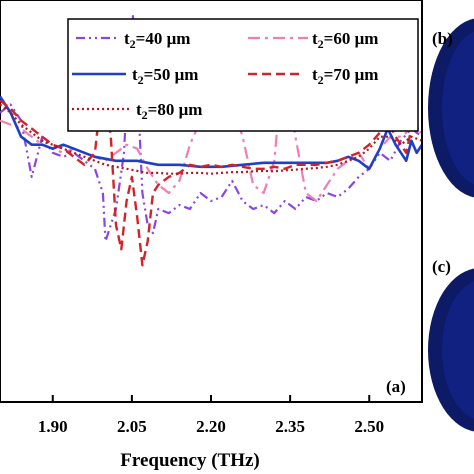  I want to click on series-line-80-m, so click(211, 139).